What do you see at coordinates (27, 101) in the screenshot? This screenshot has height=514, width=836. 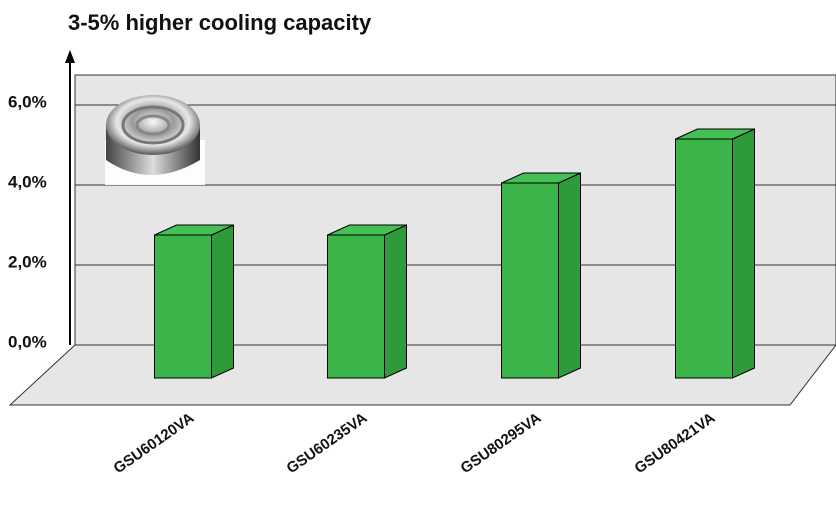 I see `y-tick-label: 6,0%` at bounding box center [27, 101].